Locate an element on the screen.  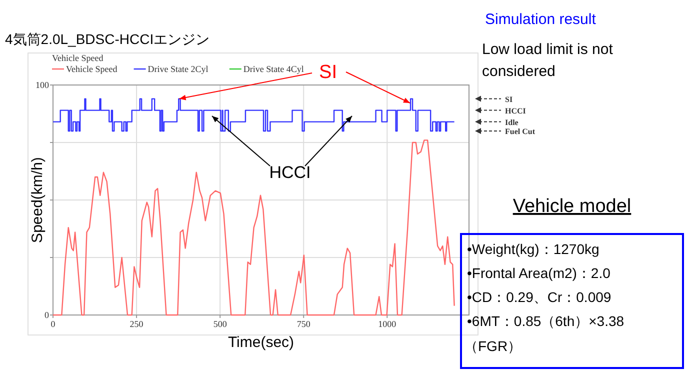
x-tick-label: 500 is located at coordinates (220, 324).